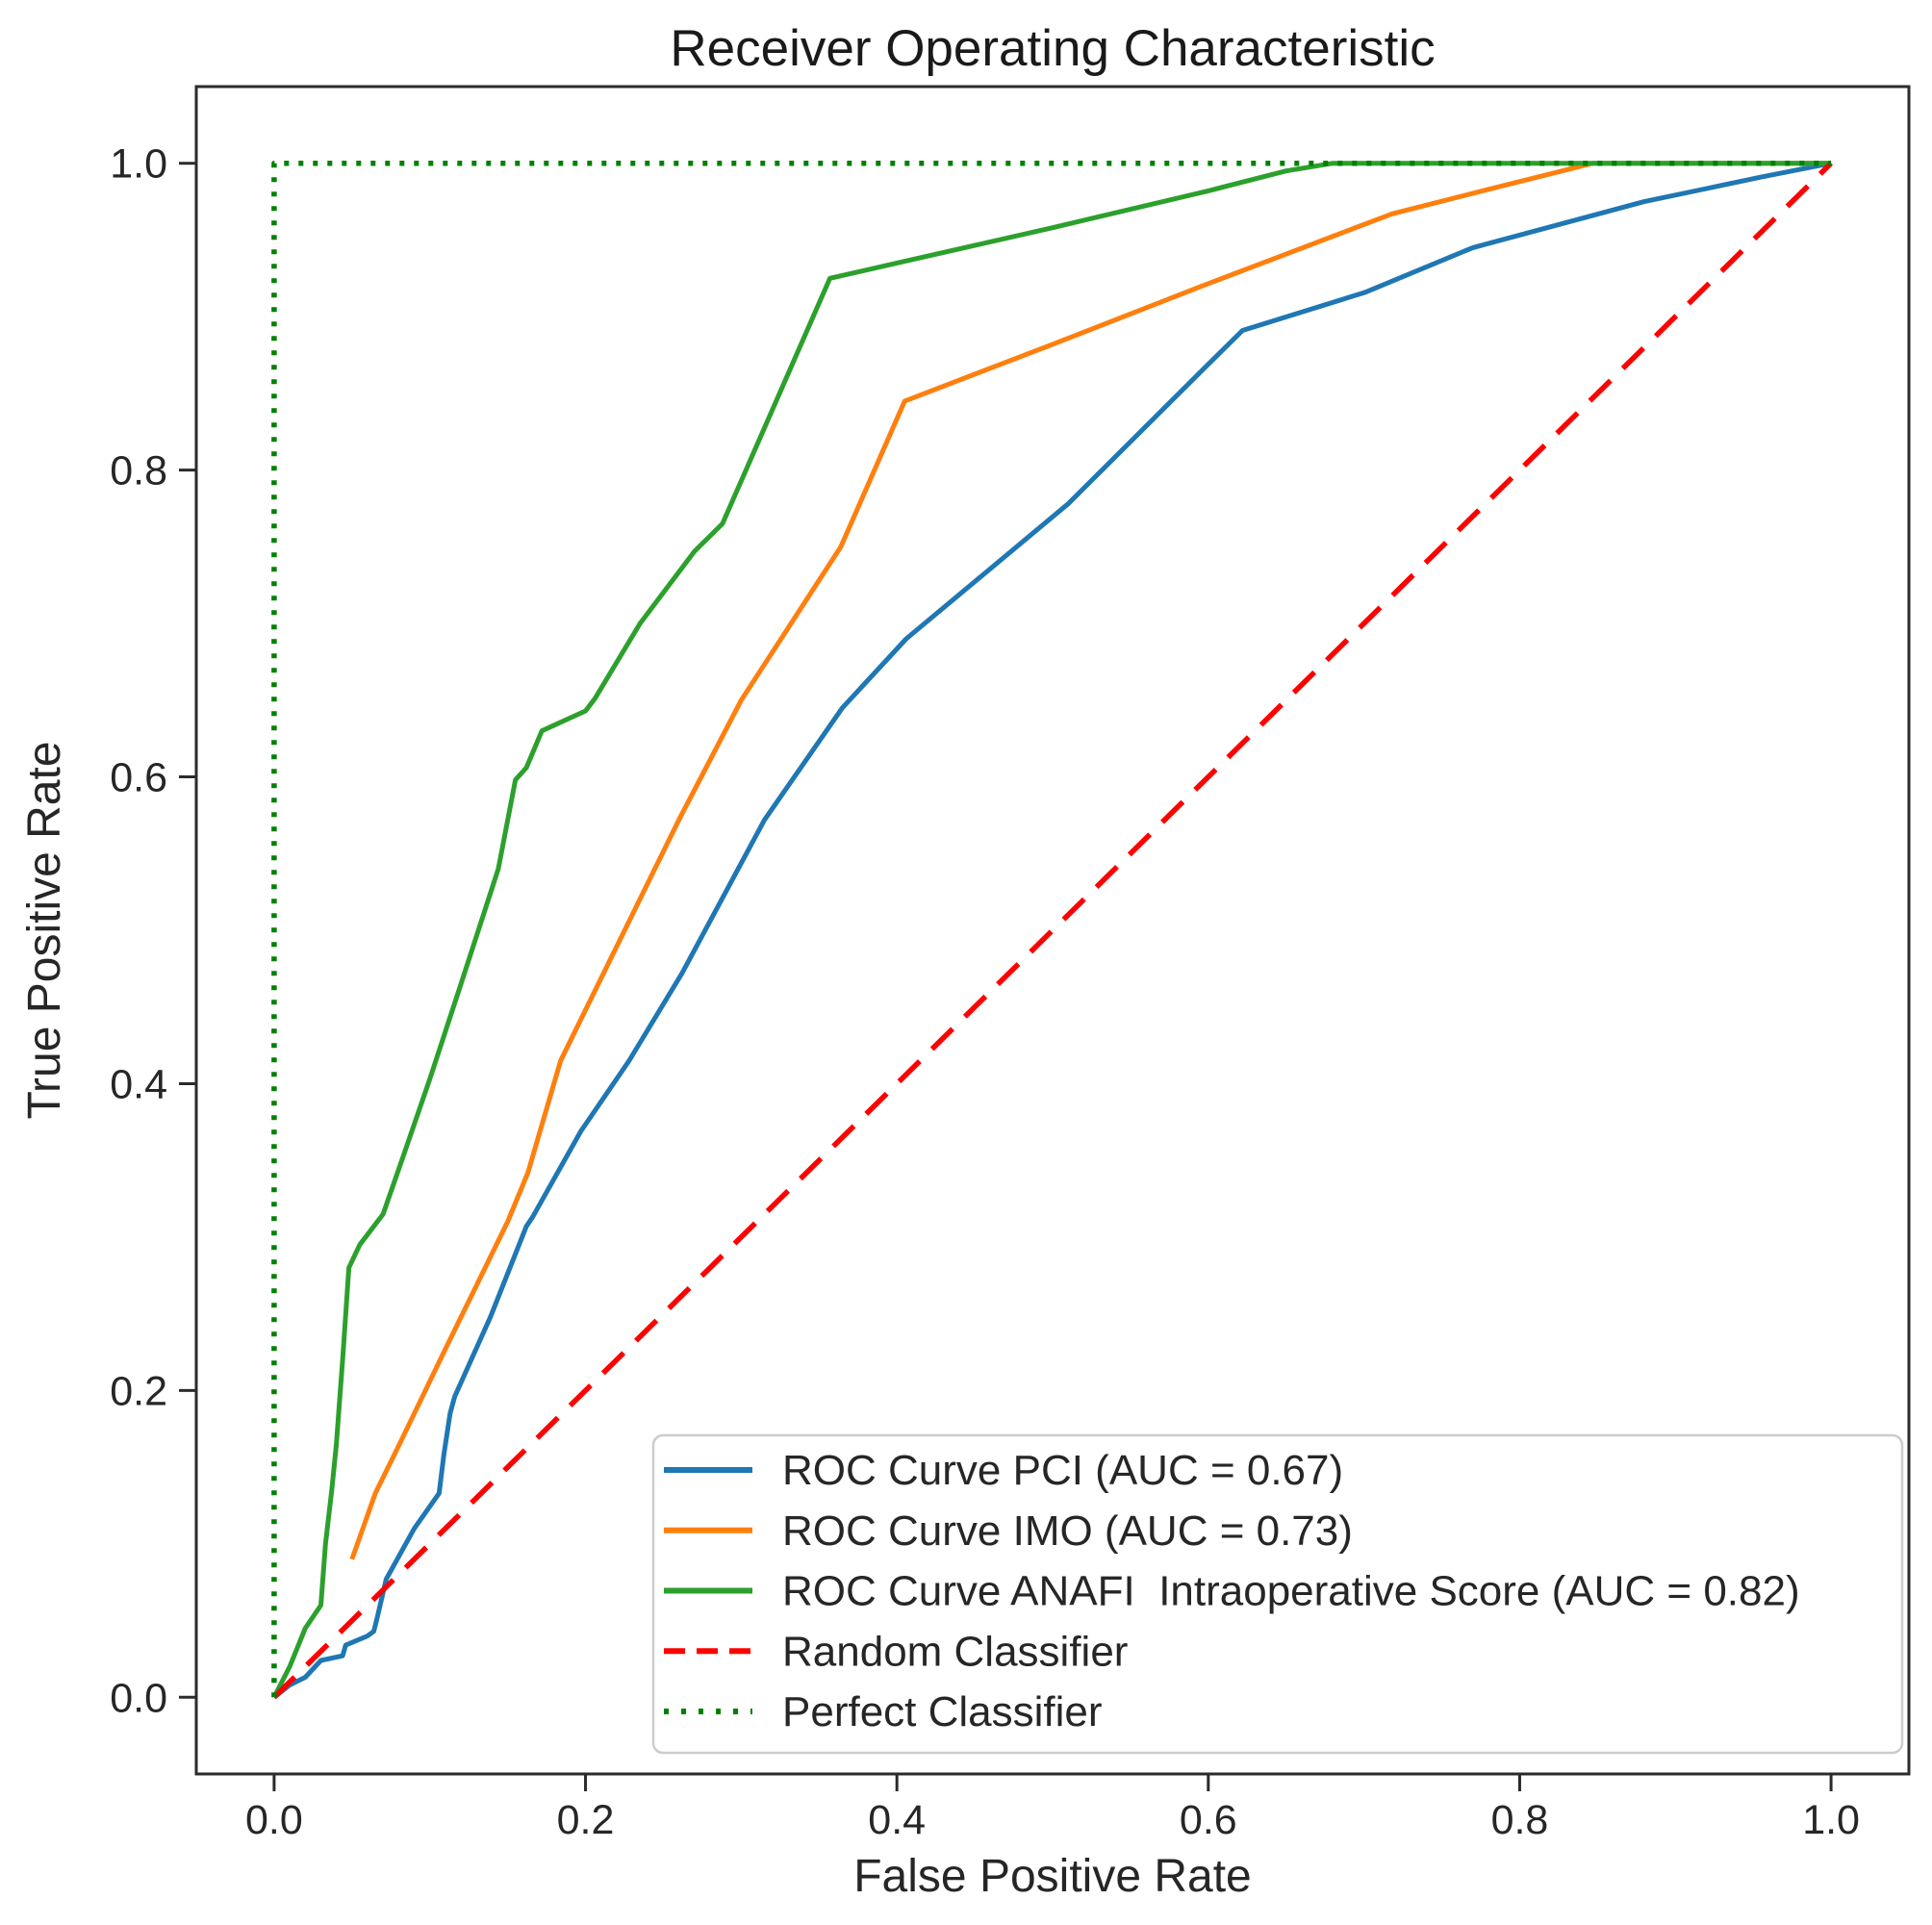 The width and height of the screenshot is (1932, 1925). I want to click on y-tick-label: 0.4, so click(138, 1084).